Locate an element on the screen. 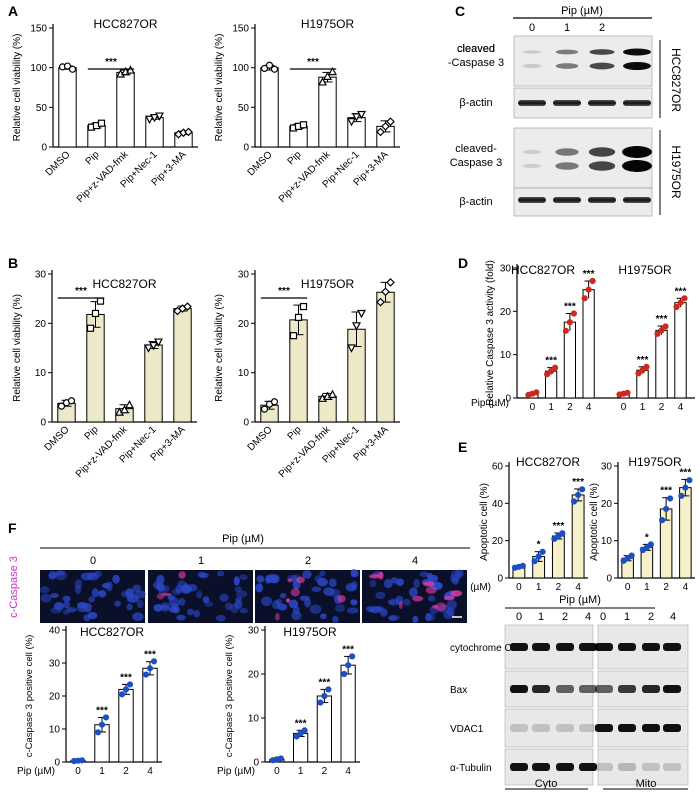 This screenshot has width=700, height=795. y-tick-label: 50 is located at coordinates (244, 108).